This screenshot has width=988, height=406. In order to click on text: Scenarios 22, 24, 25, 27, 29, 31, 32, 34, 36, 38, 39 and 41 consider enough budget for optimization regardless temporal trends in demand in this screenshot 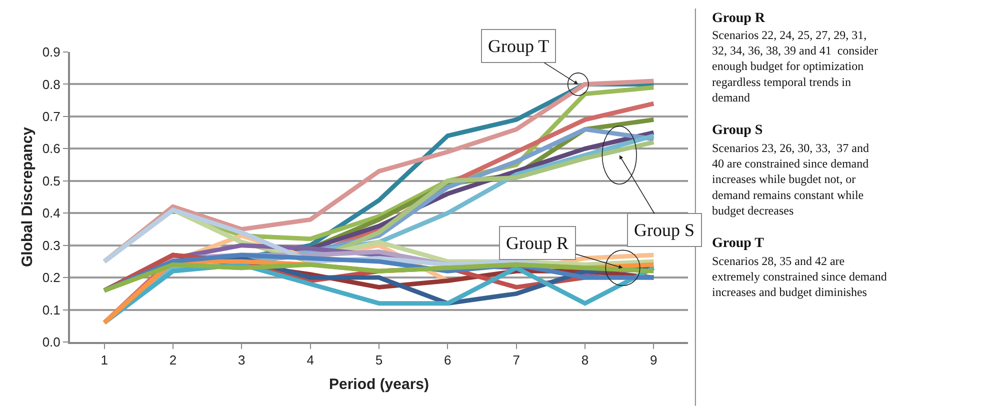, I will do `click(795, 66)`.